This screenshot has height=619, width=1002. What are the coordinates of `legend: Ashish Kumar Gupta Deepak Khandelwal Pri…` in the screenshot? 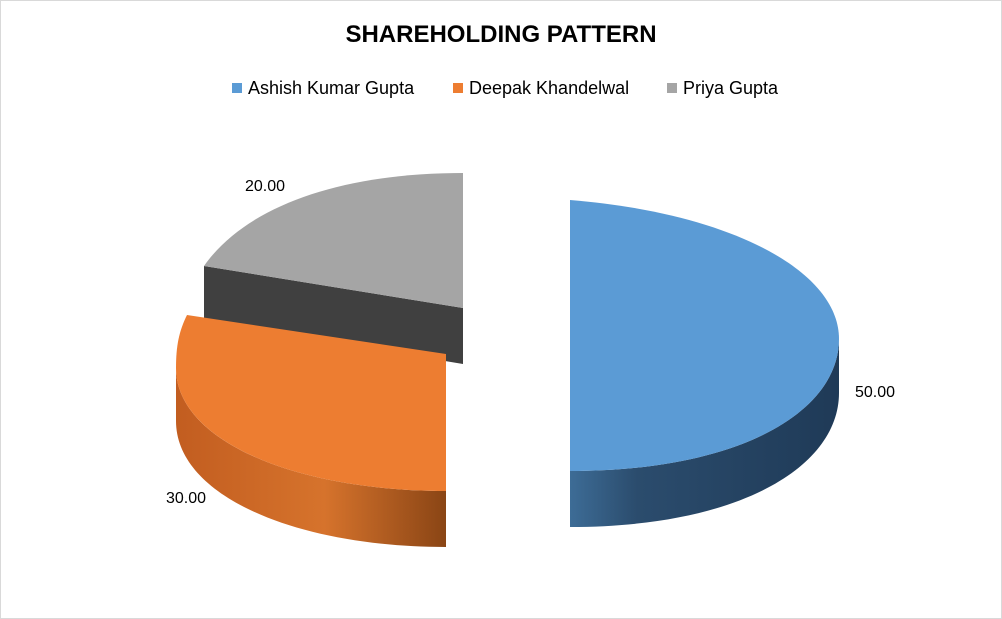 It's located at (501, 88).